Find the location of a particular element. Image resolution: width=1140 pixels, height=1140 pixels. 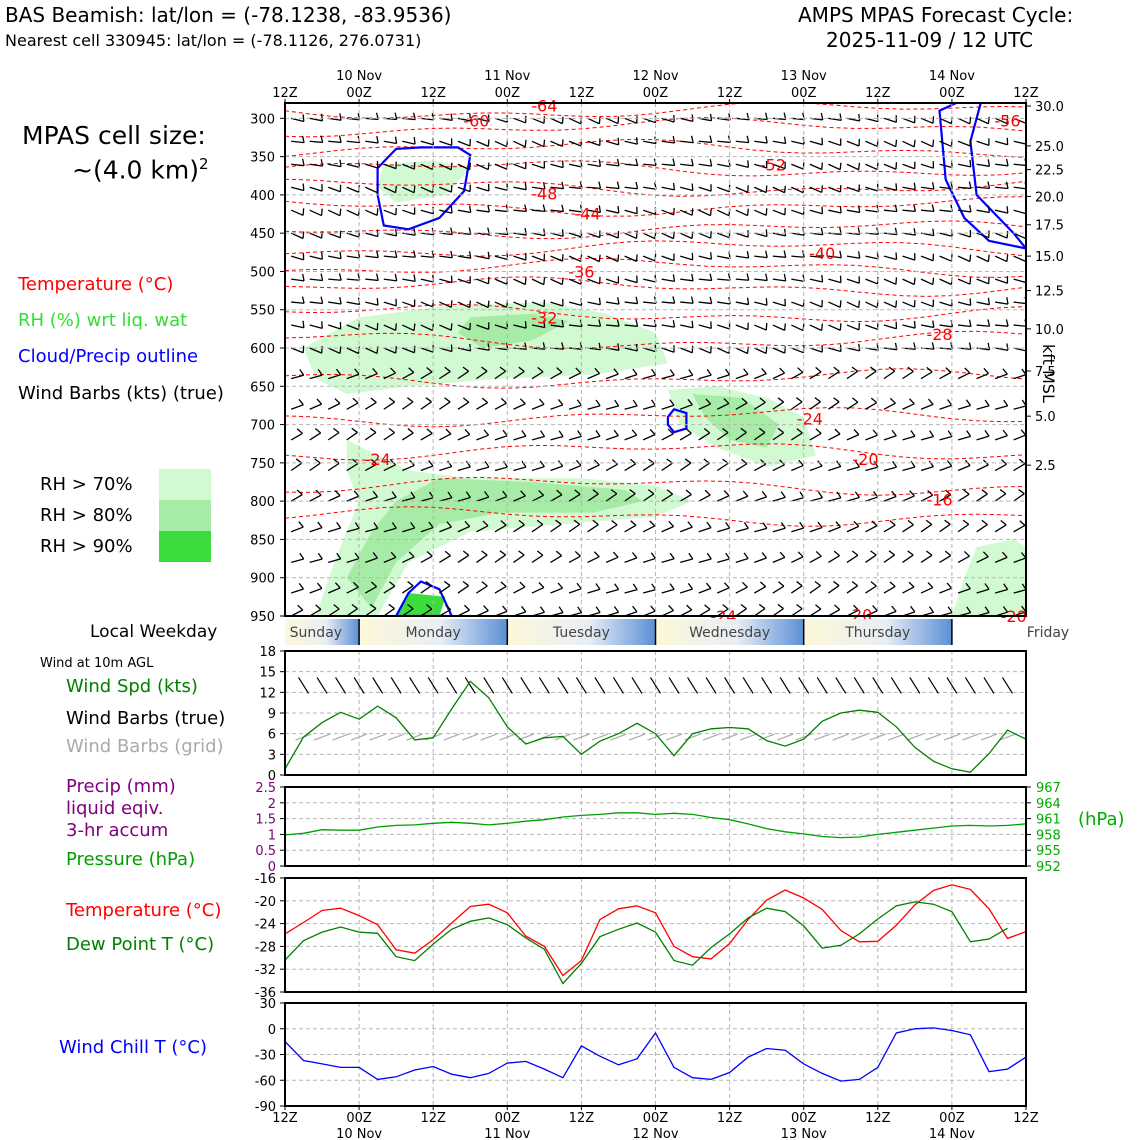

legend-cloud: Cloud/Precip outline is located at coordinates (108, 356).